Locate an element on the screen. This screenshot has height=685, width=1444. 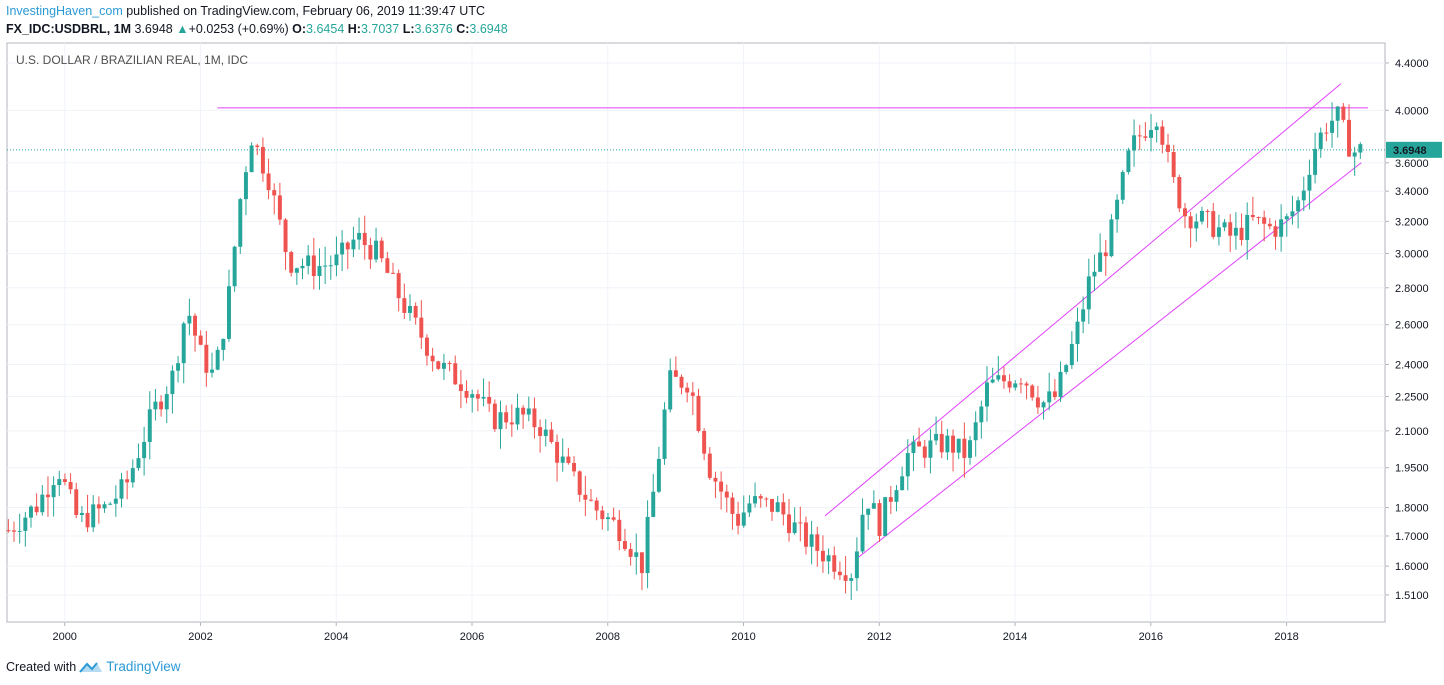
symbol-label: FX_IDC:USDBRL, 1M is located at coordinates (69, 29).